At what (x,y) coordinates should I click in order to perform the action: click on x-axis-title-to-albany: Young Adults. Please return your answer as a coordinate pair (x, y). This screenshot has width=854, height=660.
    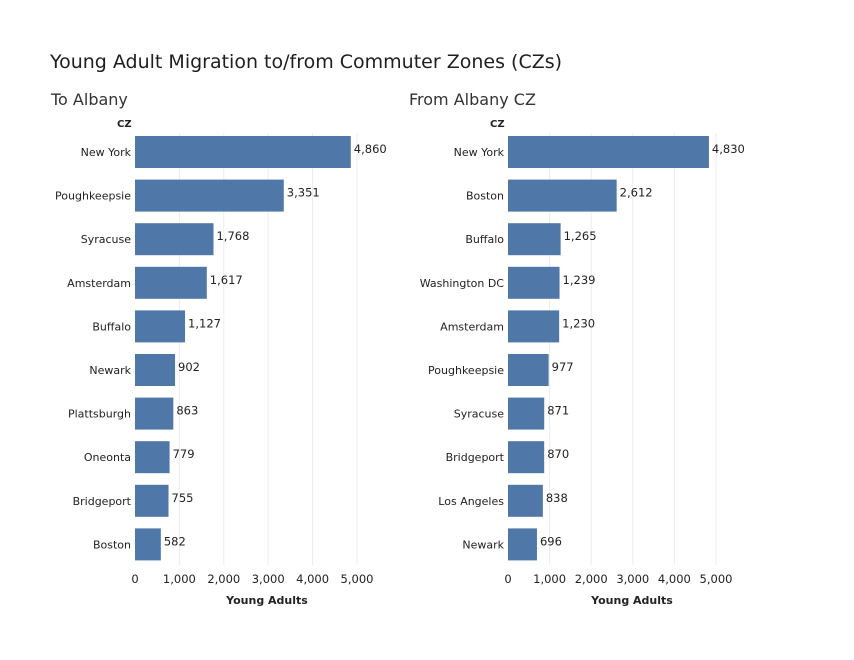
    Looking at the image, I should click on (266, 600).